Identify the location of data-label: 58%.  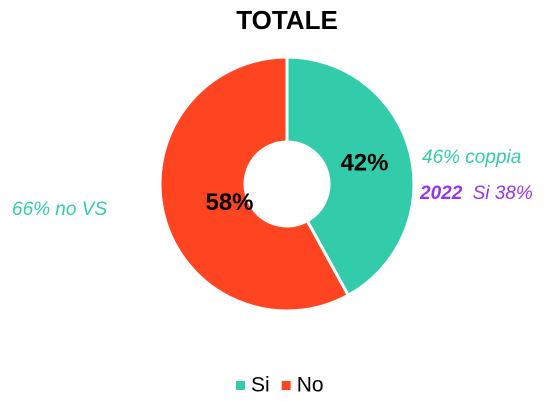
(229, 202).